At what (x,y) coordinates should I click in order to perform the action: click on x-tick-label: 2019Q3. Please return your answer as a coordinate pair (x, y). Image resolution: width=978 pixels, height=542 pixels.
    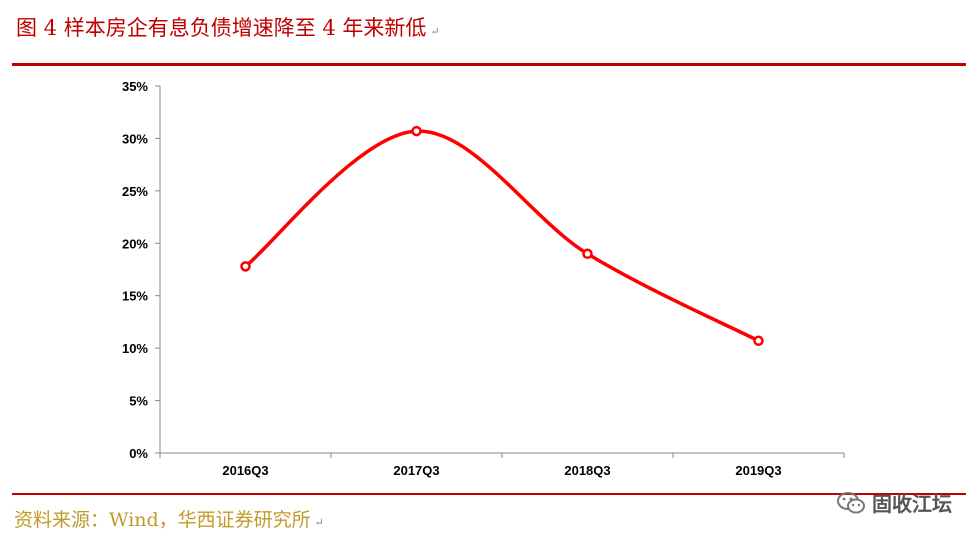
    Looking at the image, I should click on (758, 470).